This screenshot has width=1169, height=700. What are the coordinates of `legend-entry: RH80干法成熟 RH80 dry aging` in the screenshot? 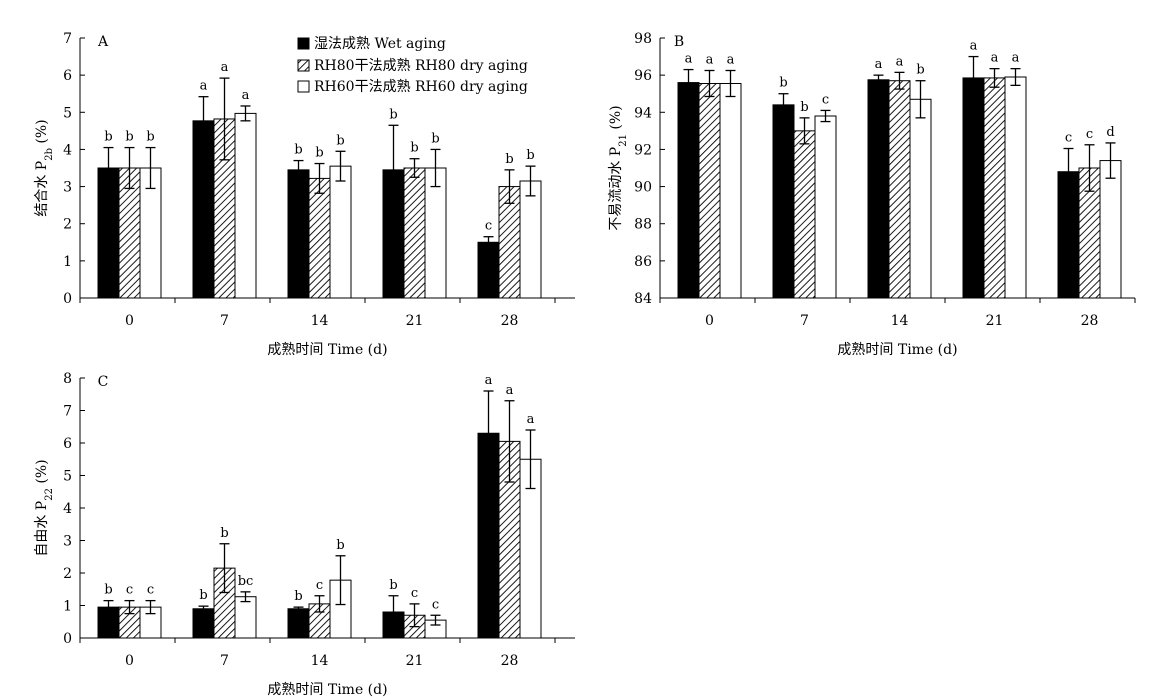 It's located at (412, 66).